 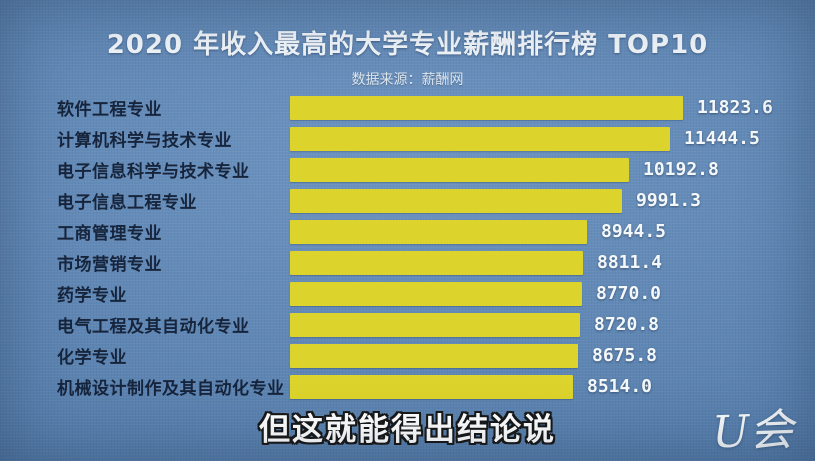 What do you see at coordinates (722, 138) in the screenshot?
I see `value-label: 11444.5` at bounding box center [722, 138].